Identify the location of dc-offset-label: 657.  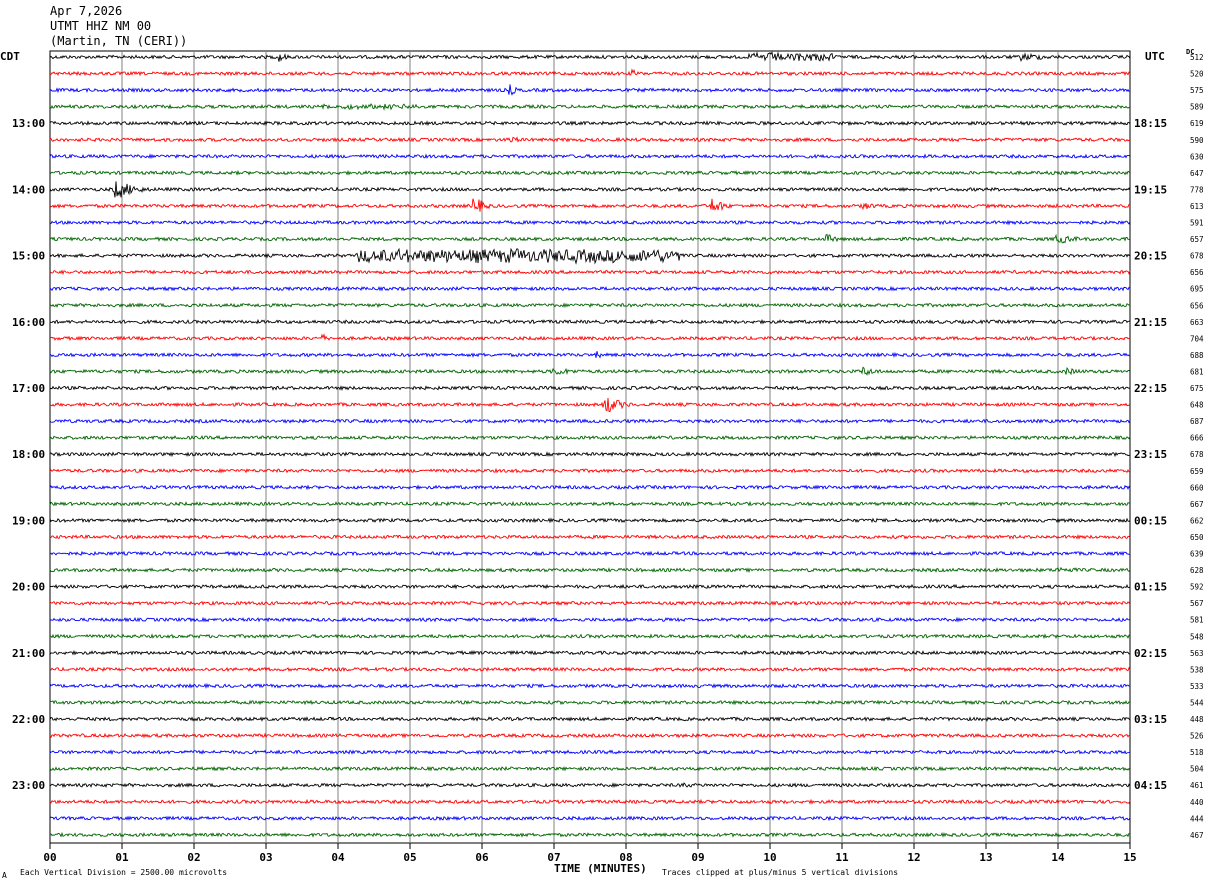
(1197, 239).